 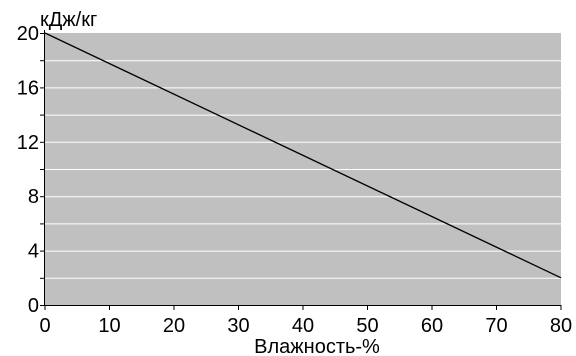 What do you see at coordinates (238, 326) in the screenshot?
I see `x-tick-label: 30` at bounding box center [238, 326].